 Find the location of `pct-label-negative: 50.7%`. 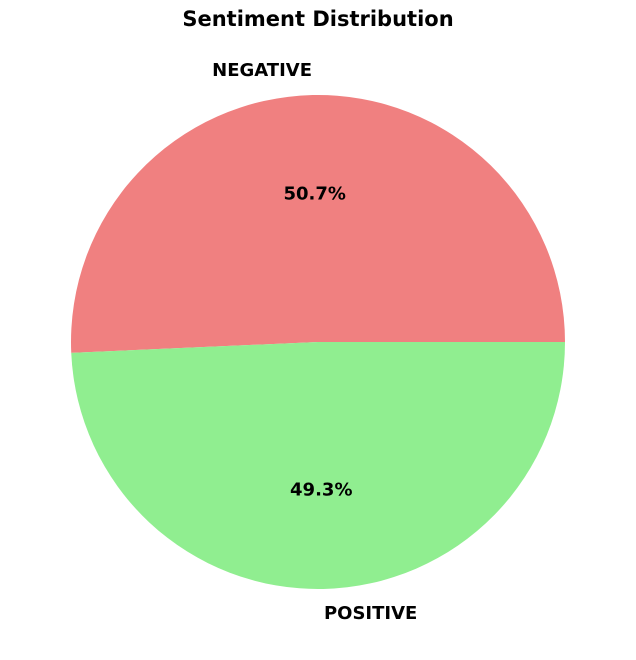

pct-label-negative: 50.7% is located at coordinates (315, 193).